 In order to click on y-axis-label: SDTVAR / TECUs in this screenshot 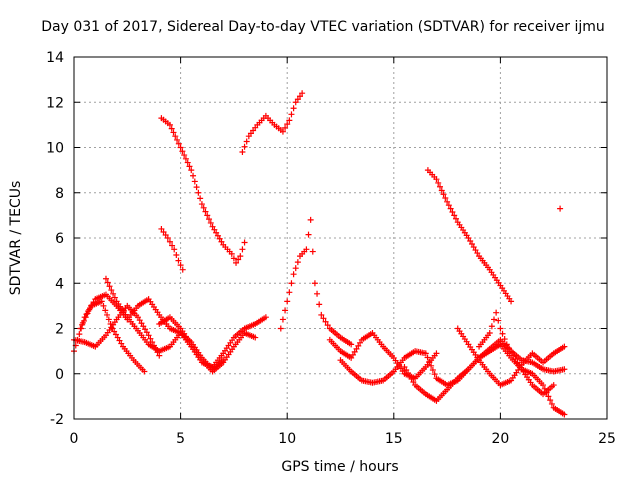, I will do `click(16, 238)`.